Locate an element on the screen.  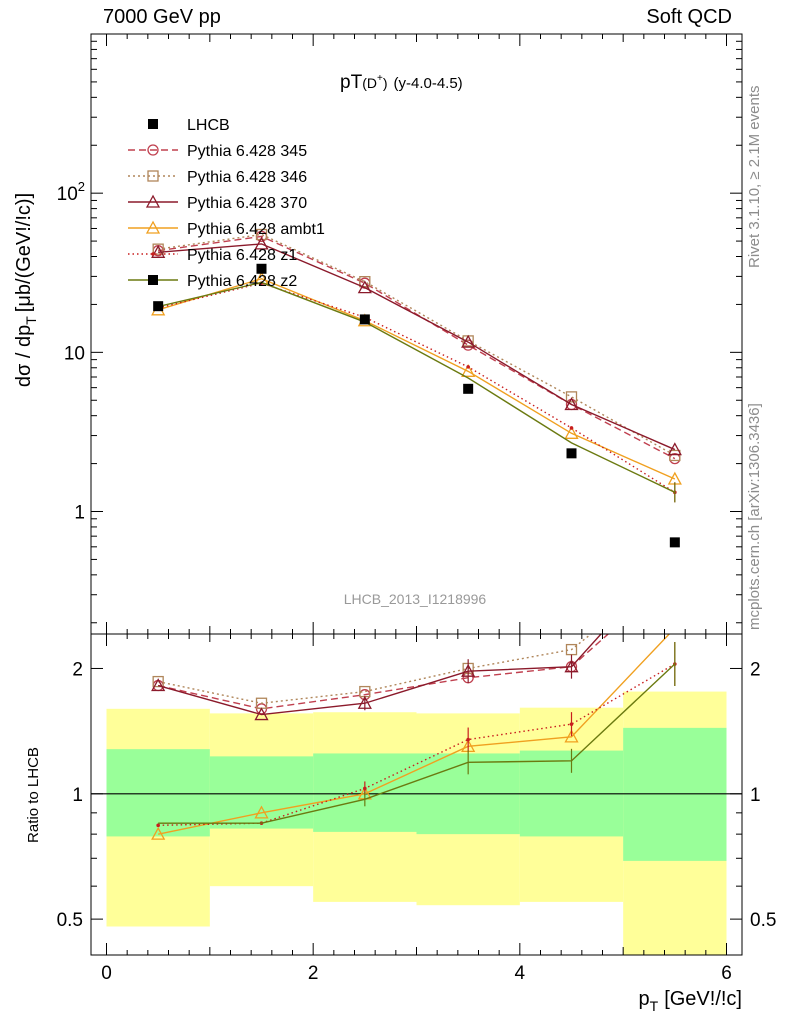
header-left: 7000 GeV pp is located at coordinates (162, 17).